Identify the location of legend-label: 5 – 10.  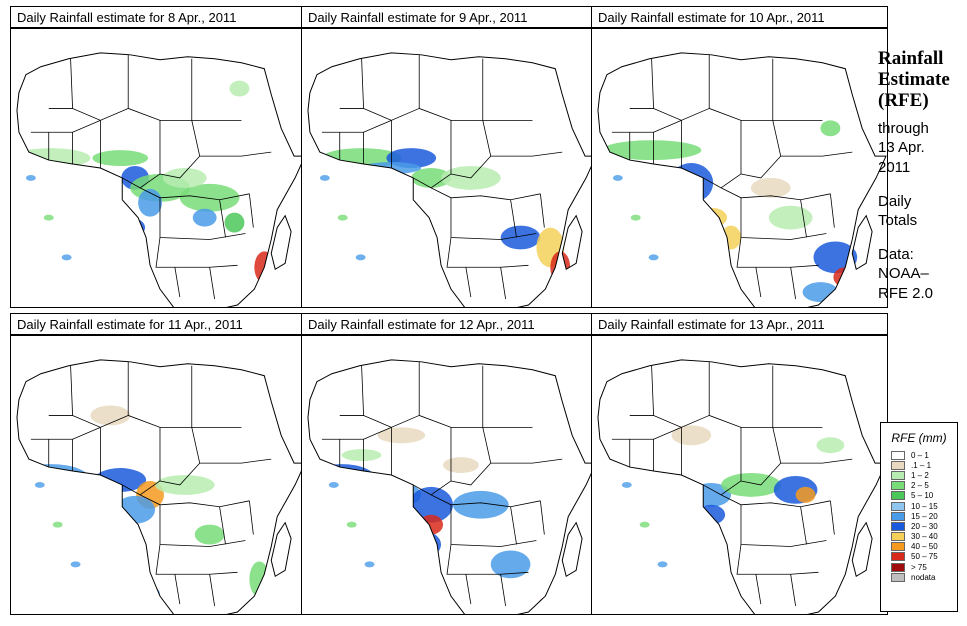
(922, 496).